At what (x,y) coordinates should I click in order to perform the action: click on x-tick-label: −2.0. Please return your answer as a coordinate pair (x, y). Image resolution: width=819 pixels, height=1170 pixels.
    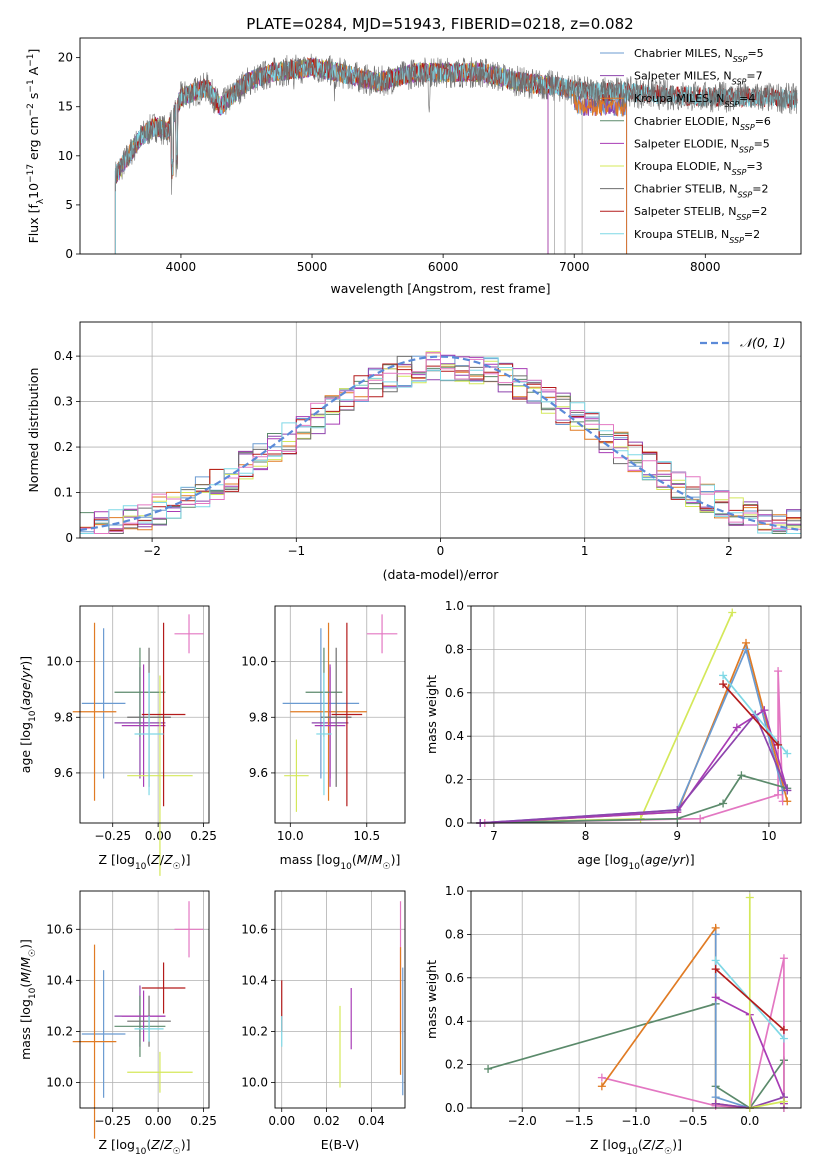
    Looking at the image, I should click on (522, 1121).